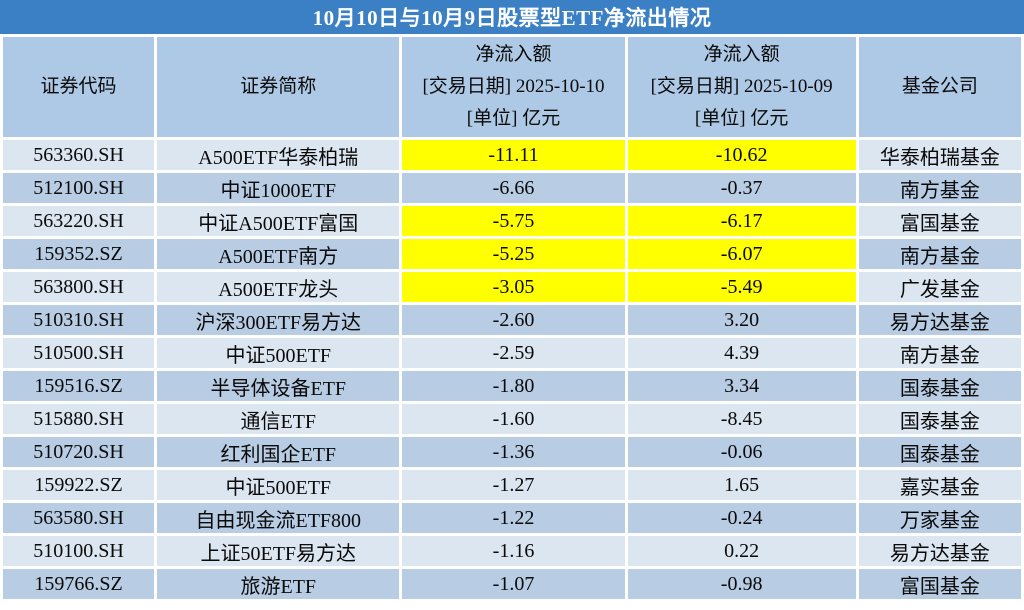 The image size is (1024, 610). What do you see at coordinates (939, 155) in the screenshot?
I see `fund-company-cell: 华泰柏瑞基金` at bounding box center [939, 155].